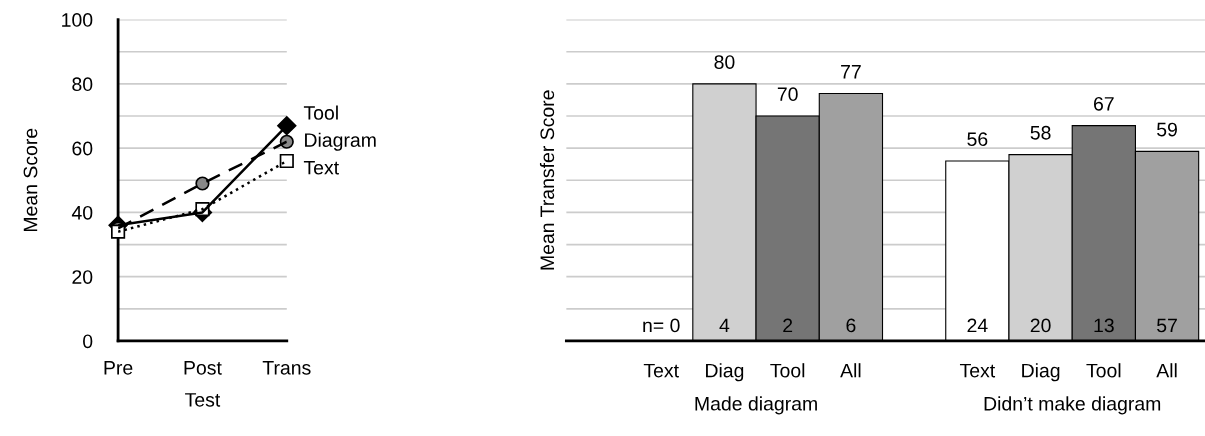 The image size is (1205, 436). What do you see at coordinates (82, 277) in the screenshot?
I see `y-tick-label: 20` at bounding box center [82, 277].